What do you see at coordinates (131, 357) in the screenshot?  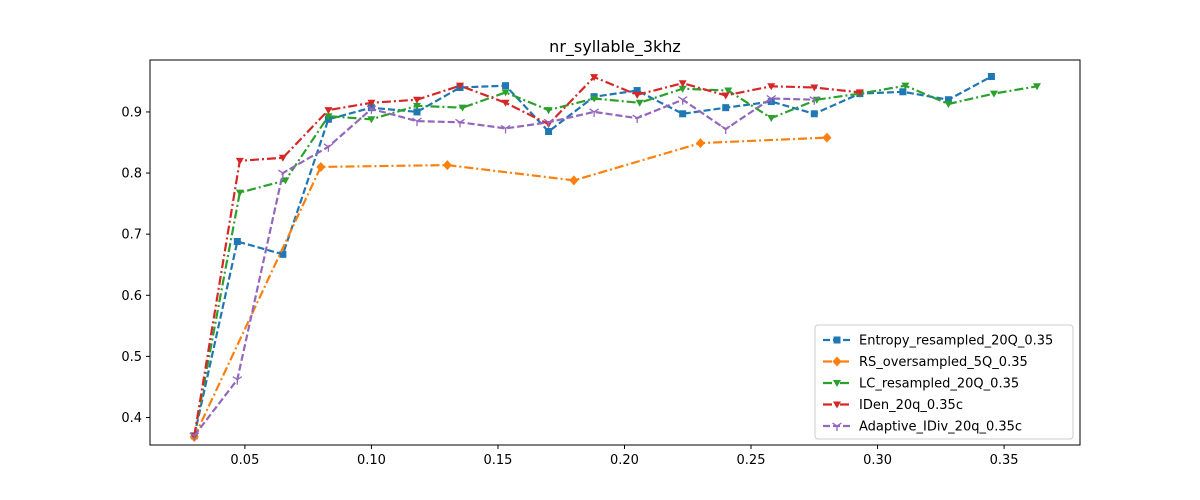 I see `y-tick-label: 0.5` at bounding box center [131, 357].